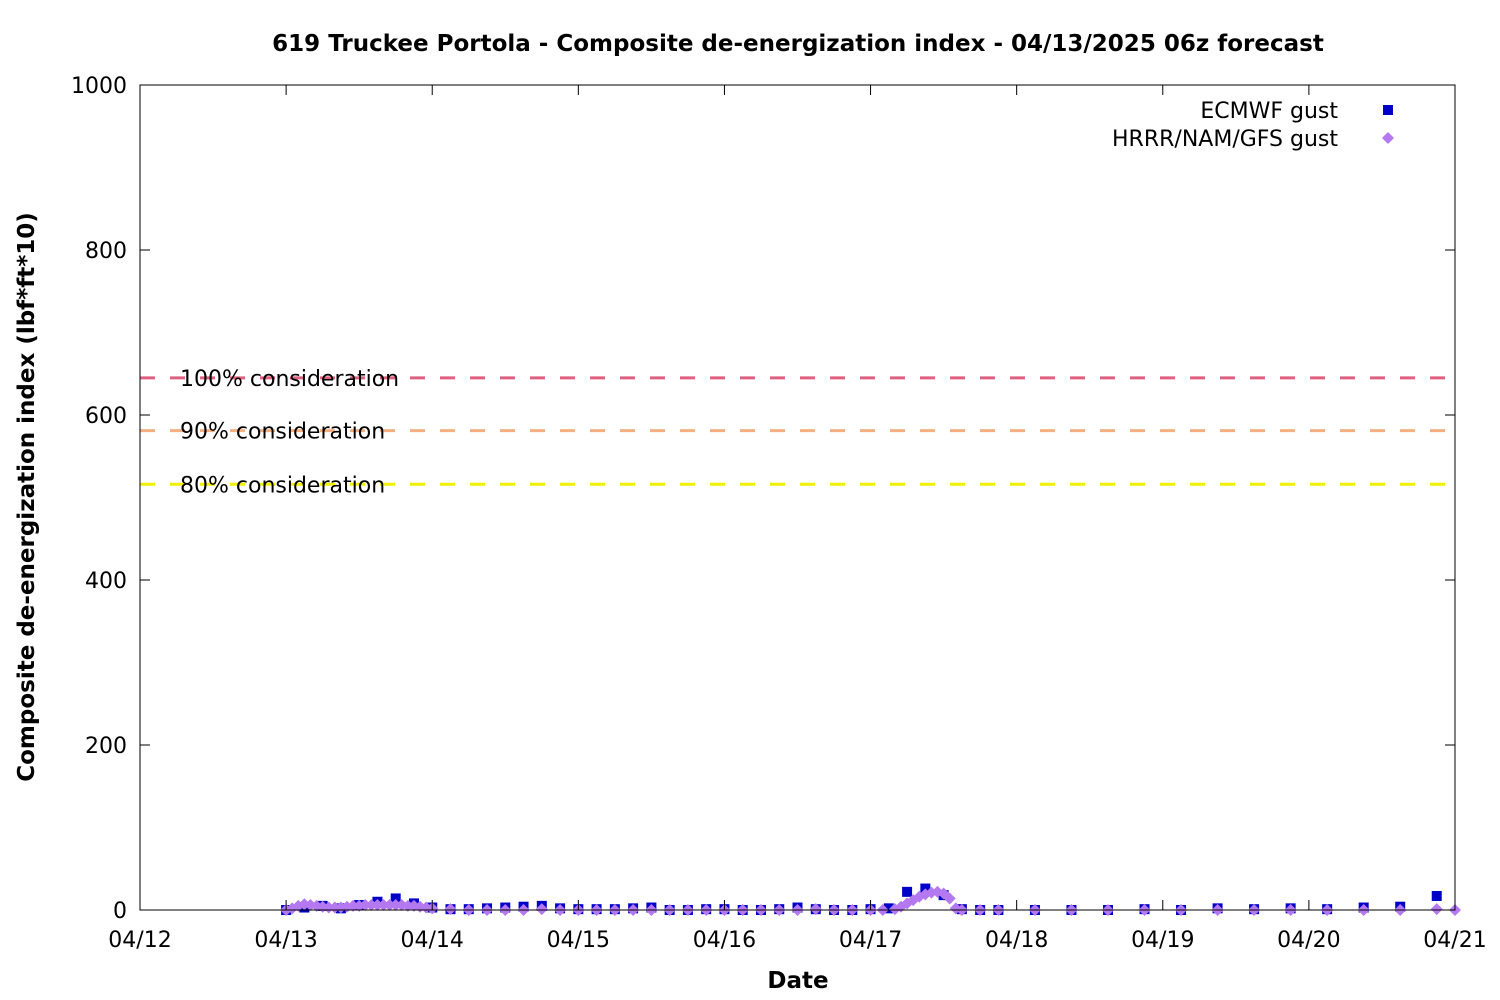 The image size is (1500, 1000). Describe the element at coordinates (724, 940) in the screenshot. I see `x-tick-label: 04/16` at that location.